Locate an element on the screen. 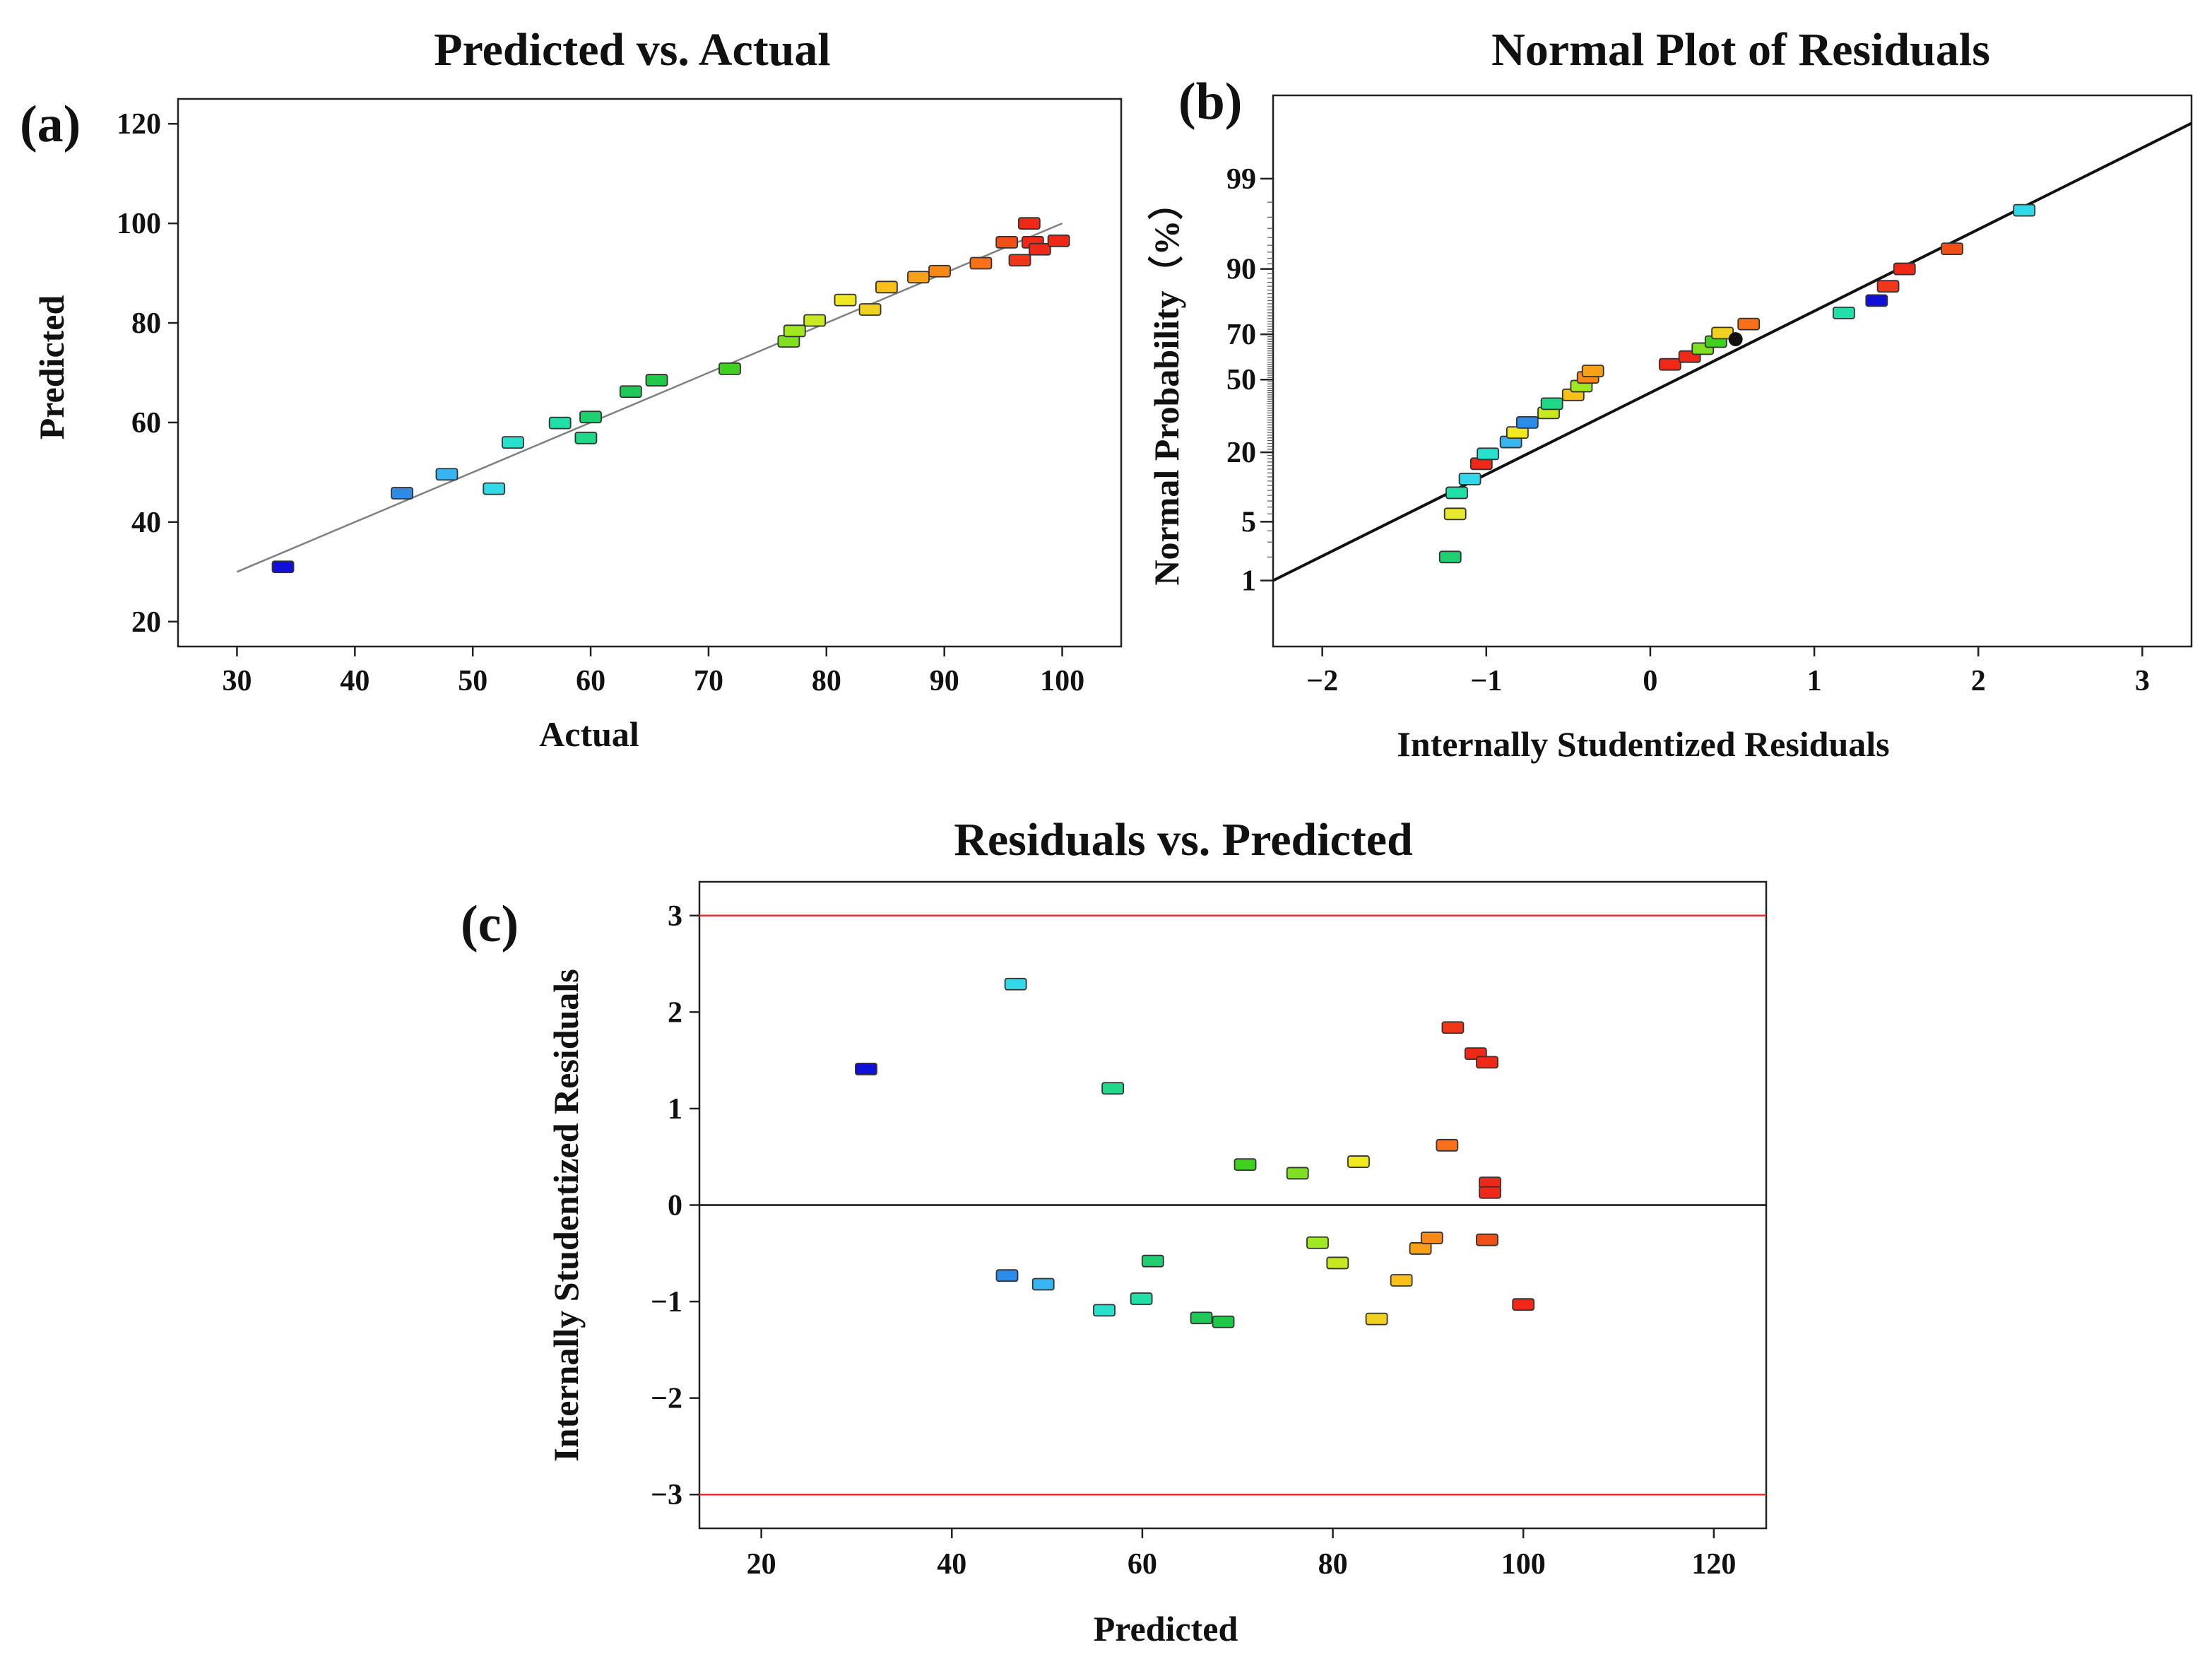 This screenshot has width=2212, height=1664. panel-a-plot-frame is located at coordinates (650, 373).